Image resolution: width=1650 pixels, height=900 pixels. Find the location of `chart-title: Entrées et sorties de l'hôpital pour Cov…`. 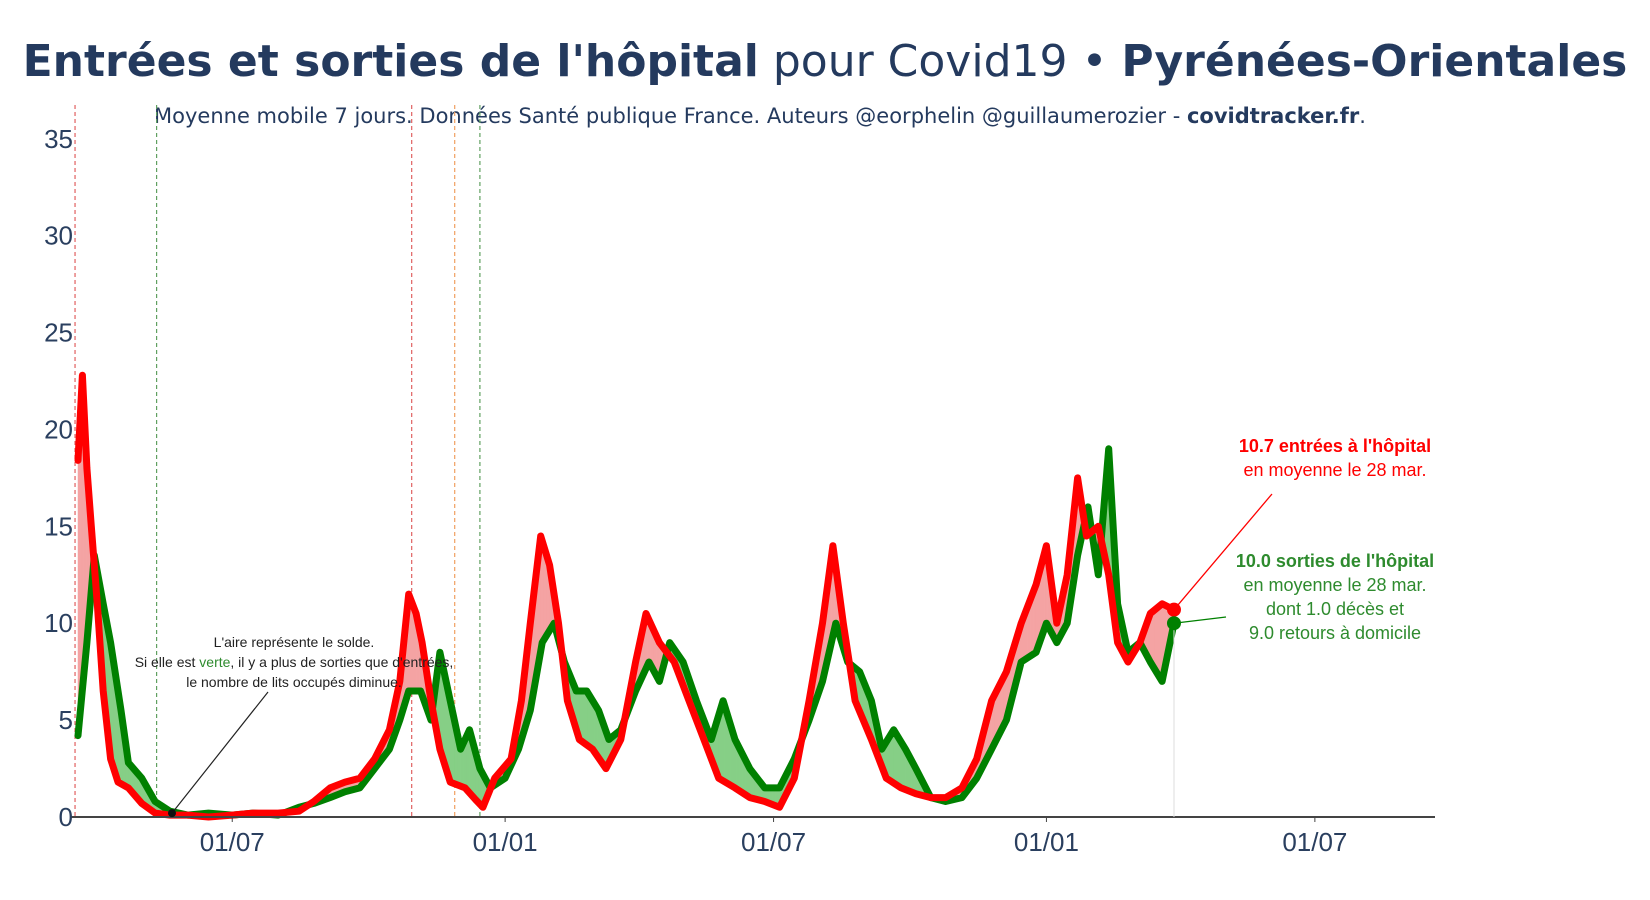

chart-title: Entrées et sorties de l'hôpital pour Cov… is located at coordinates (825, 61).